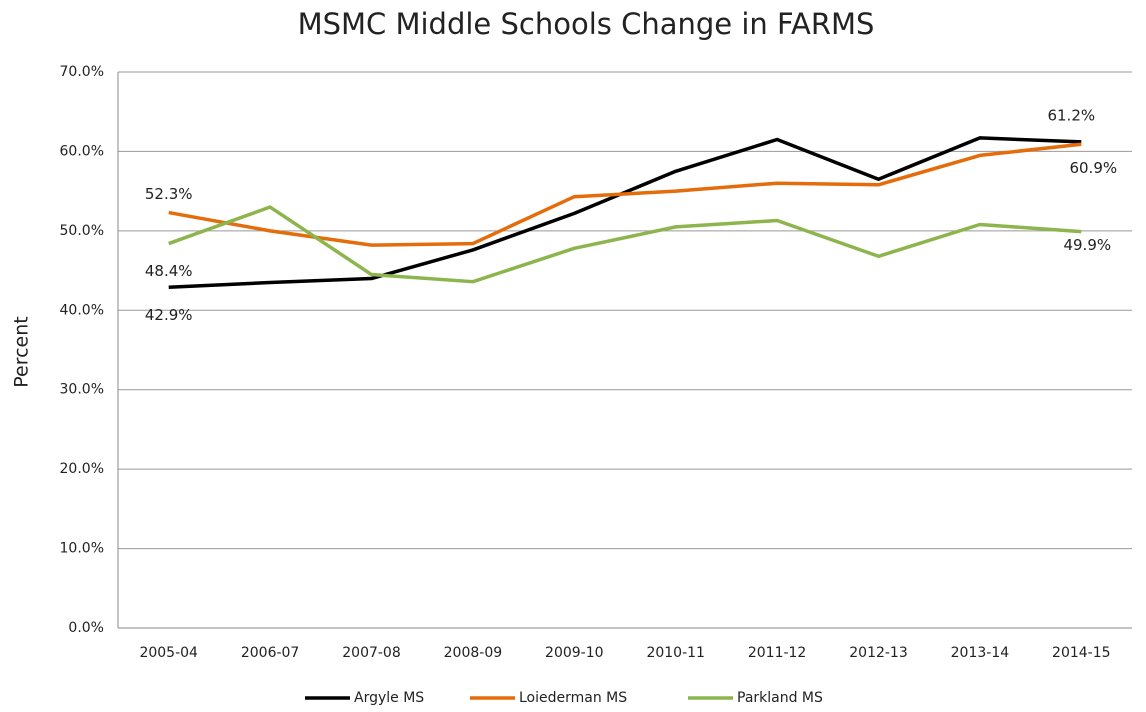 This screenshot has width=1146, height=712. Describe the element at coordinates (371, 653) in the screenshot. I see `x-tick-label: 2007-08` at that location.